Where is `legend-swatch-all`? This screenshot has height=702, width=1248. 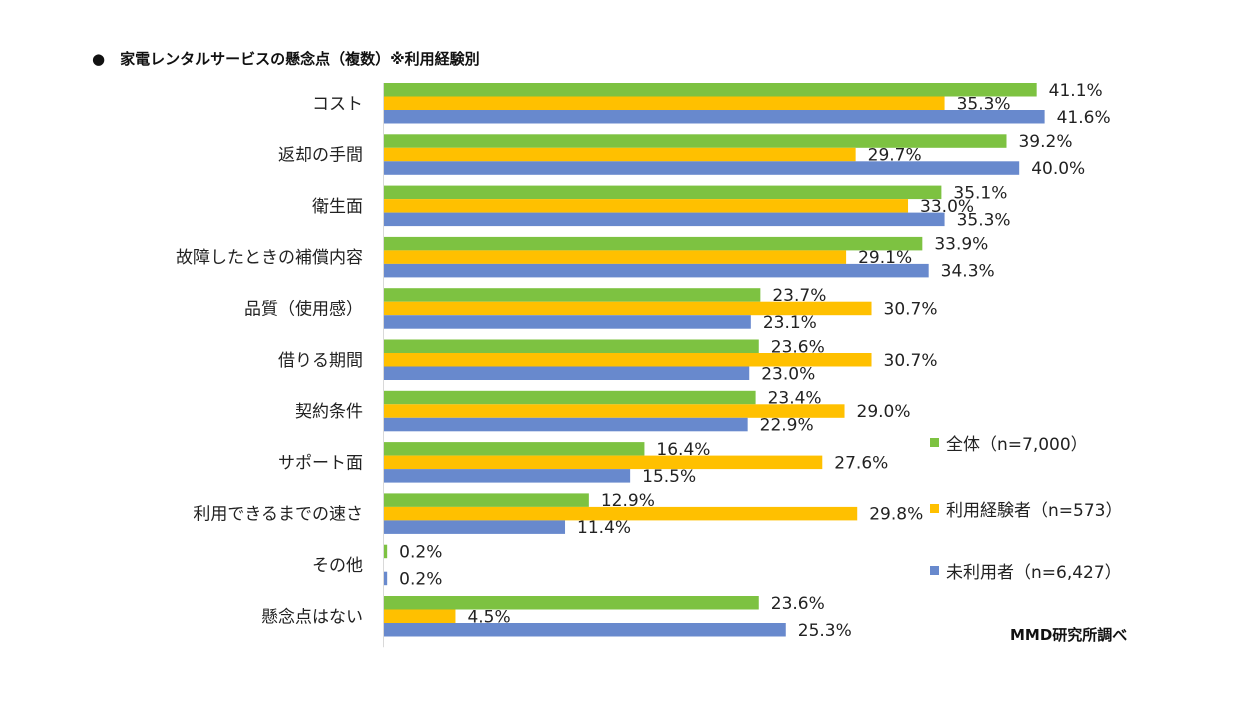
legend-swatch-all is located at coordinates (934, 442).